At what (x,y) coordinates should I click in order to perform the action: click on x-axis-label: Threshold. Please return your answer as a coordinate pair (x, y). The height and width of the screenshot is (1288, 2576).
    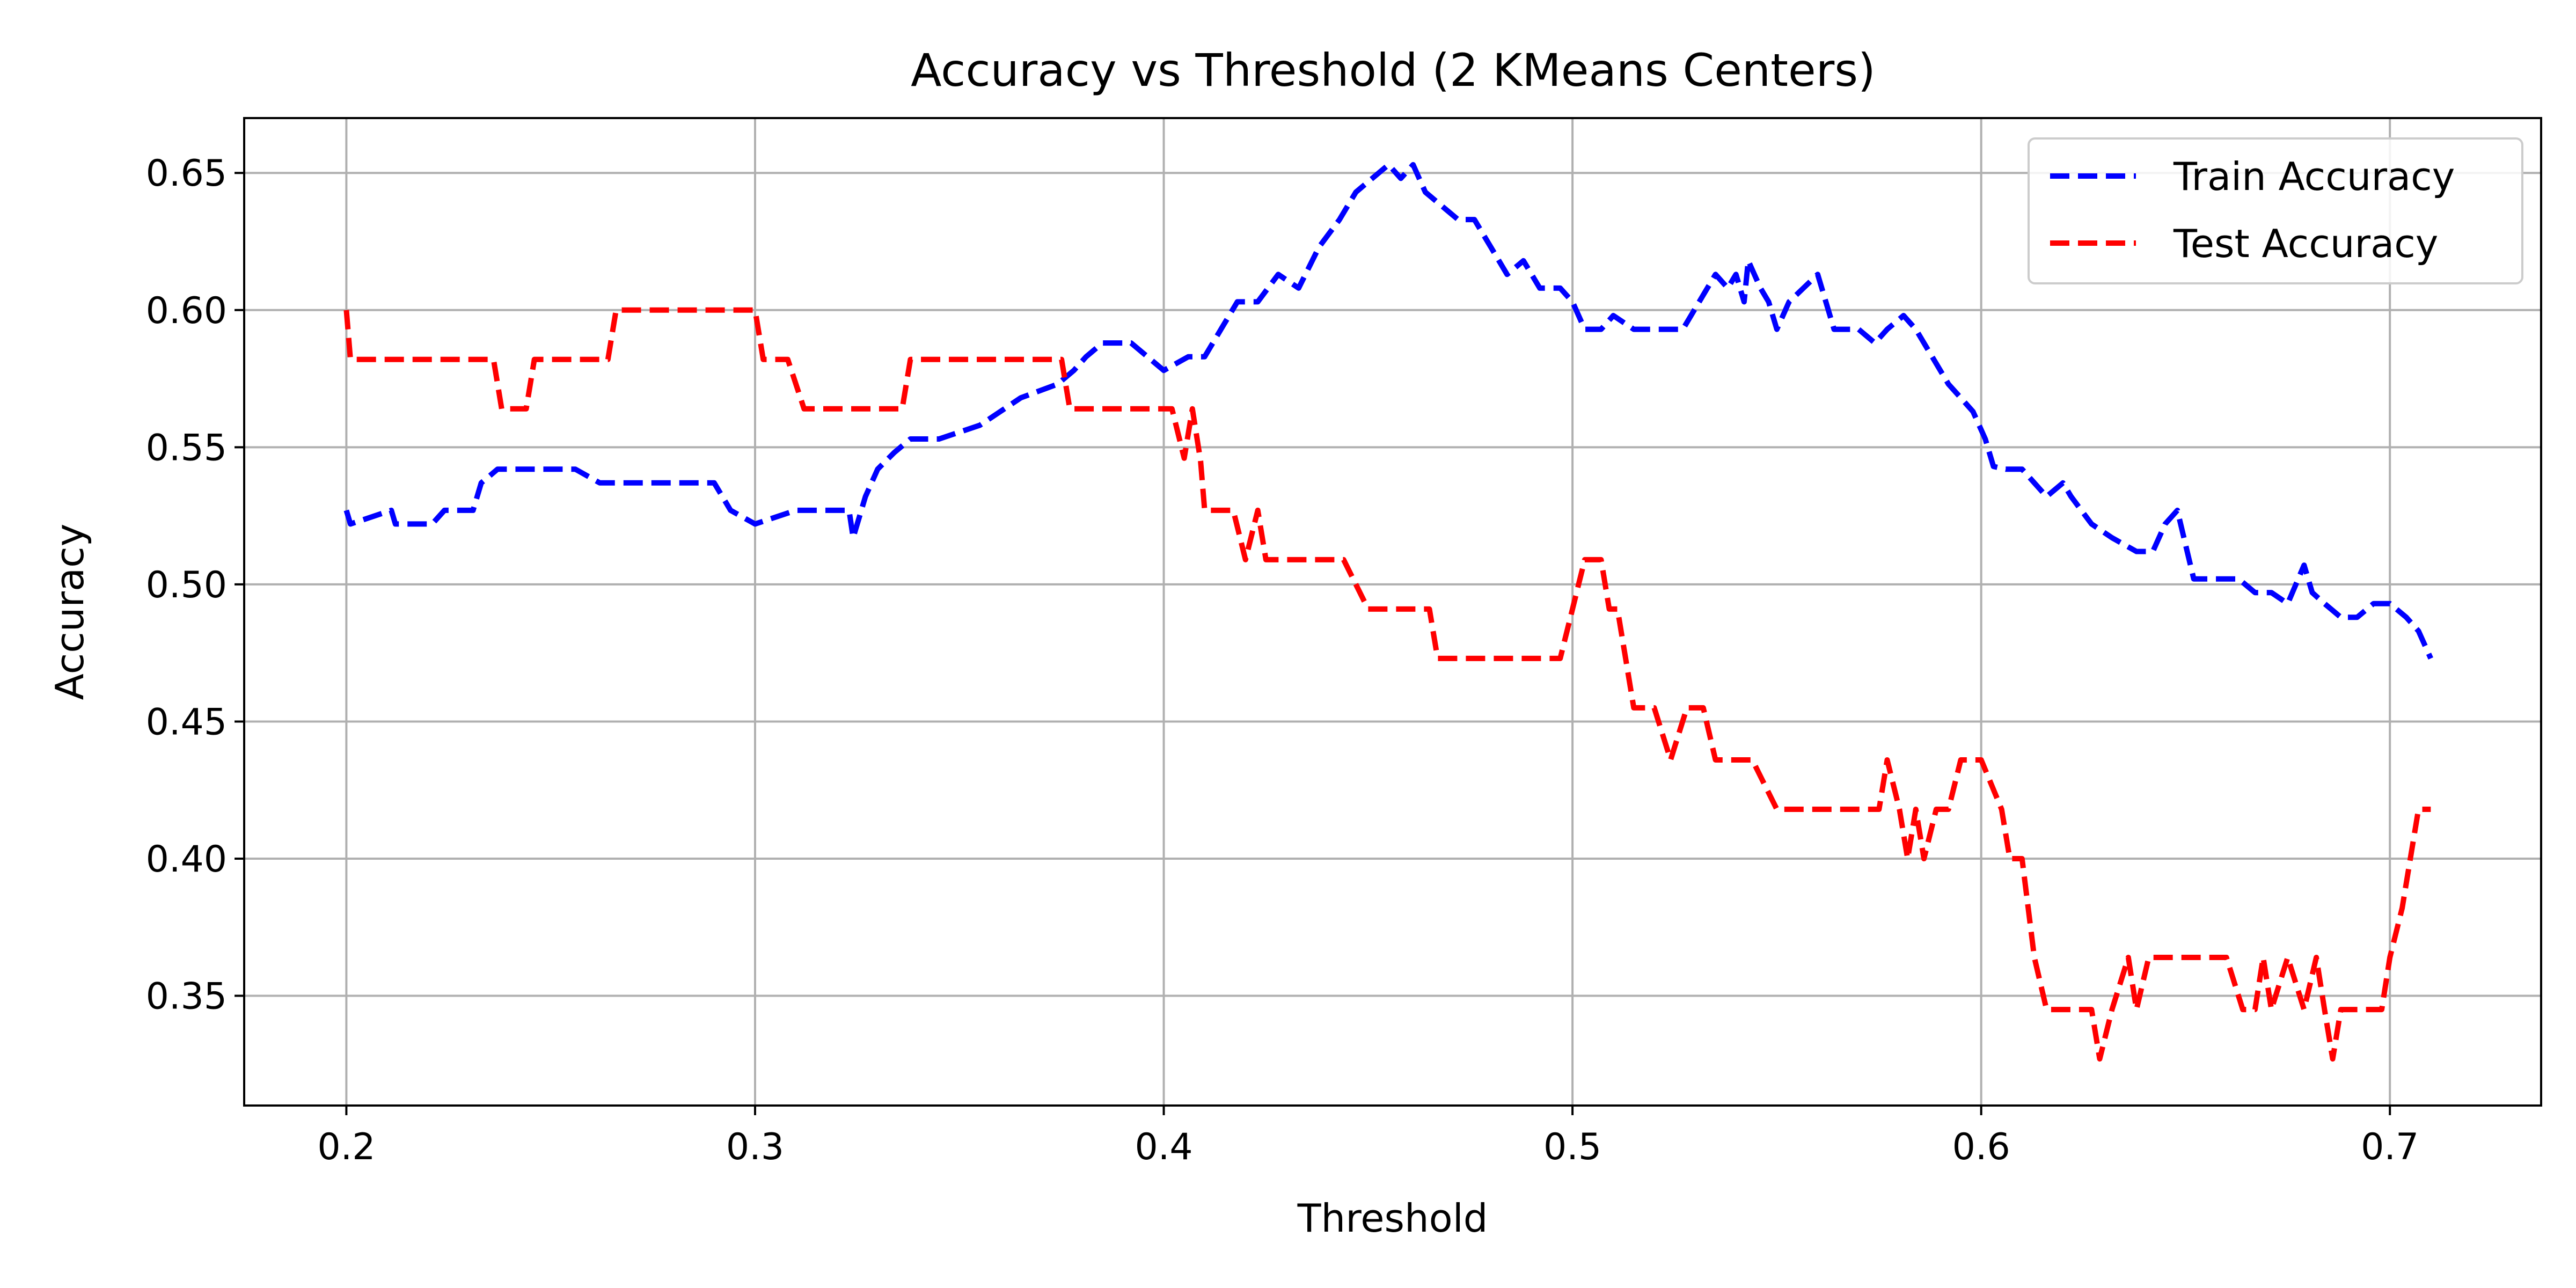
    Looking at the image, I should click on (1392, 1218).